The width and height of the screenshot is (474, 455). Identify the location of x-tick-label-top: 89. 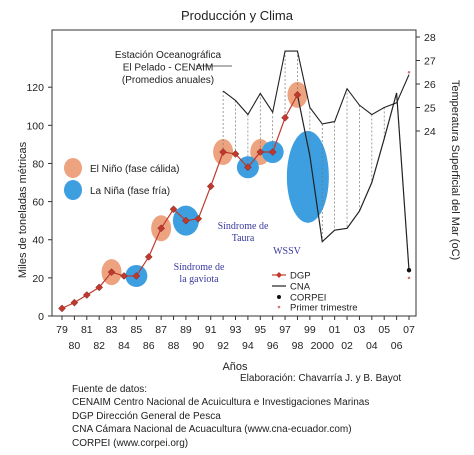
(186, 330).